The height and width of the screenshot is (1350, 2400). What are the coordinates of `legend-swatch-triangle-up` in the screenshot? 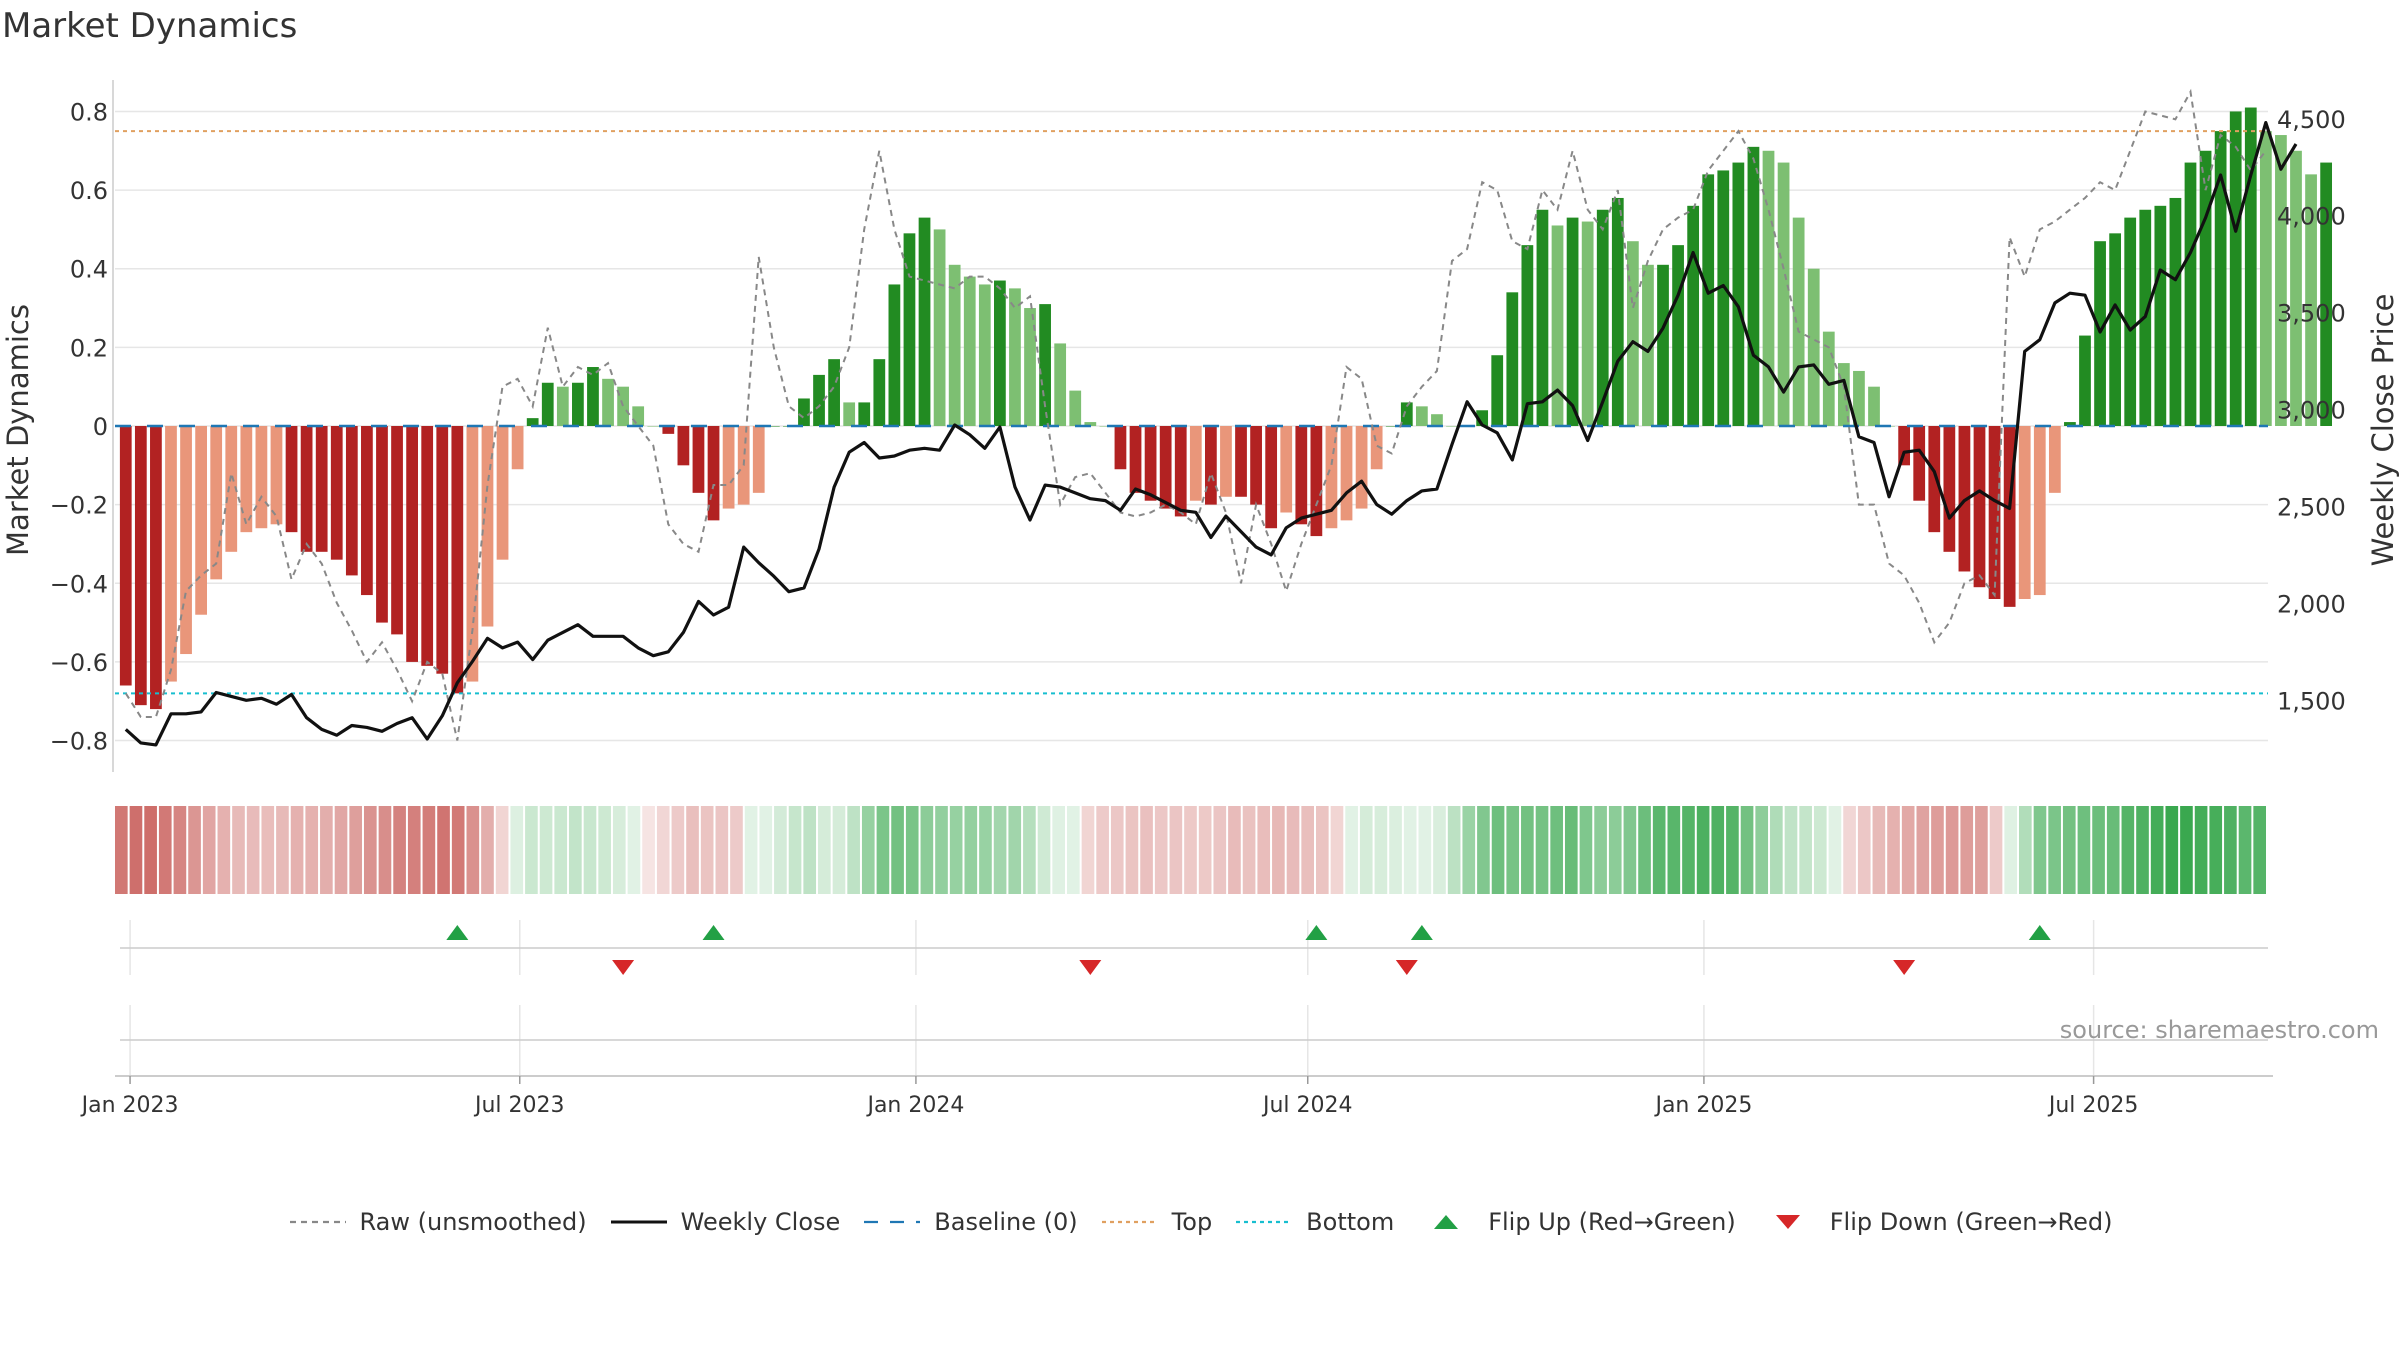 It's located at (1446, 1222).